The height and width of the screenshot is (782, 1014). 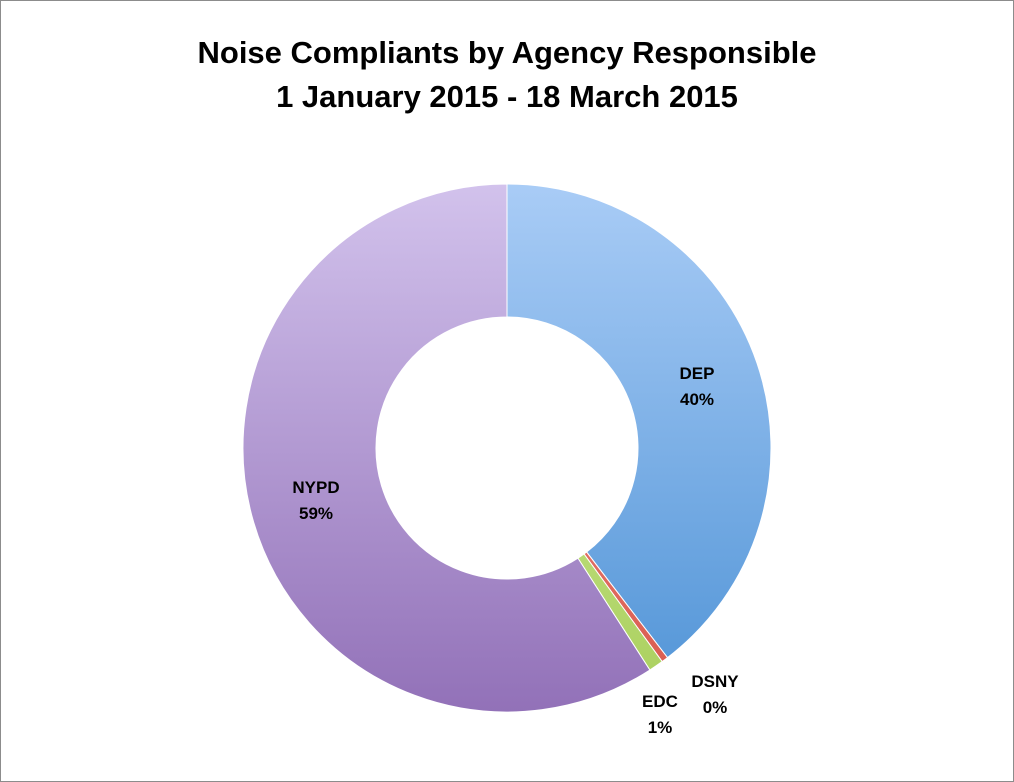 I want to click on chart-subtitle: 1 January 2015 - 18 March 2015, so click(x=507, y=96).